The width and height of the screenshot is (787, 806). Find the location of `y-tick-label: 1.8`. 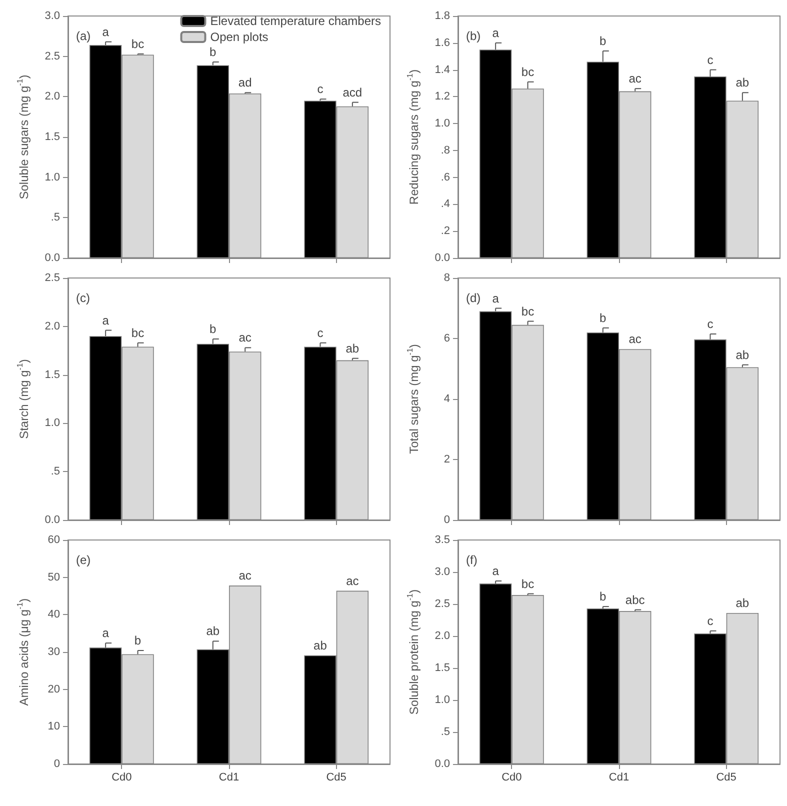

y-tick-label: 1.8 is located at coordinates (442, 16).